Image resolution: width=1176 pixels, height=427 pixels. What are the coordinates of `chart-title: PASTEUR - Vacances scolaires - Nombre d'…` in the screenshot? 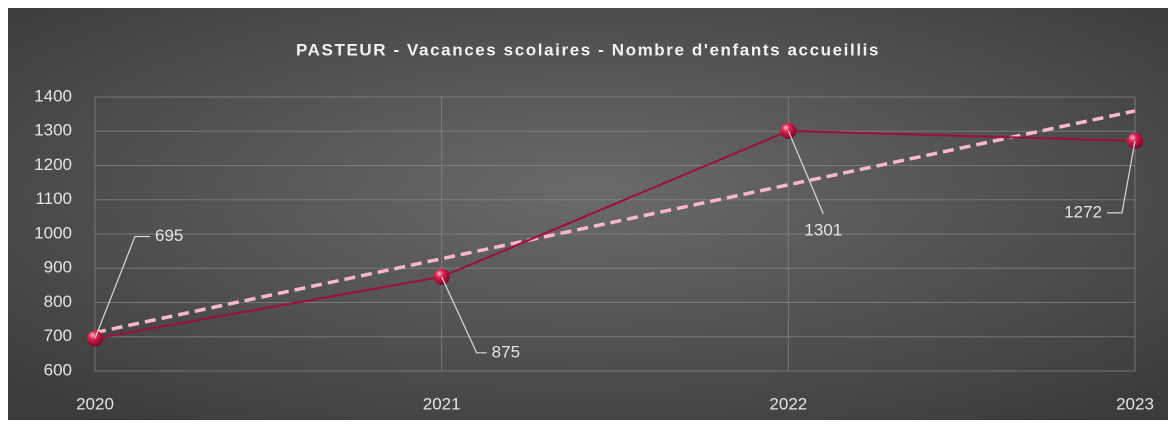 It's located at (588, 49).